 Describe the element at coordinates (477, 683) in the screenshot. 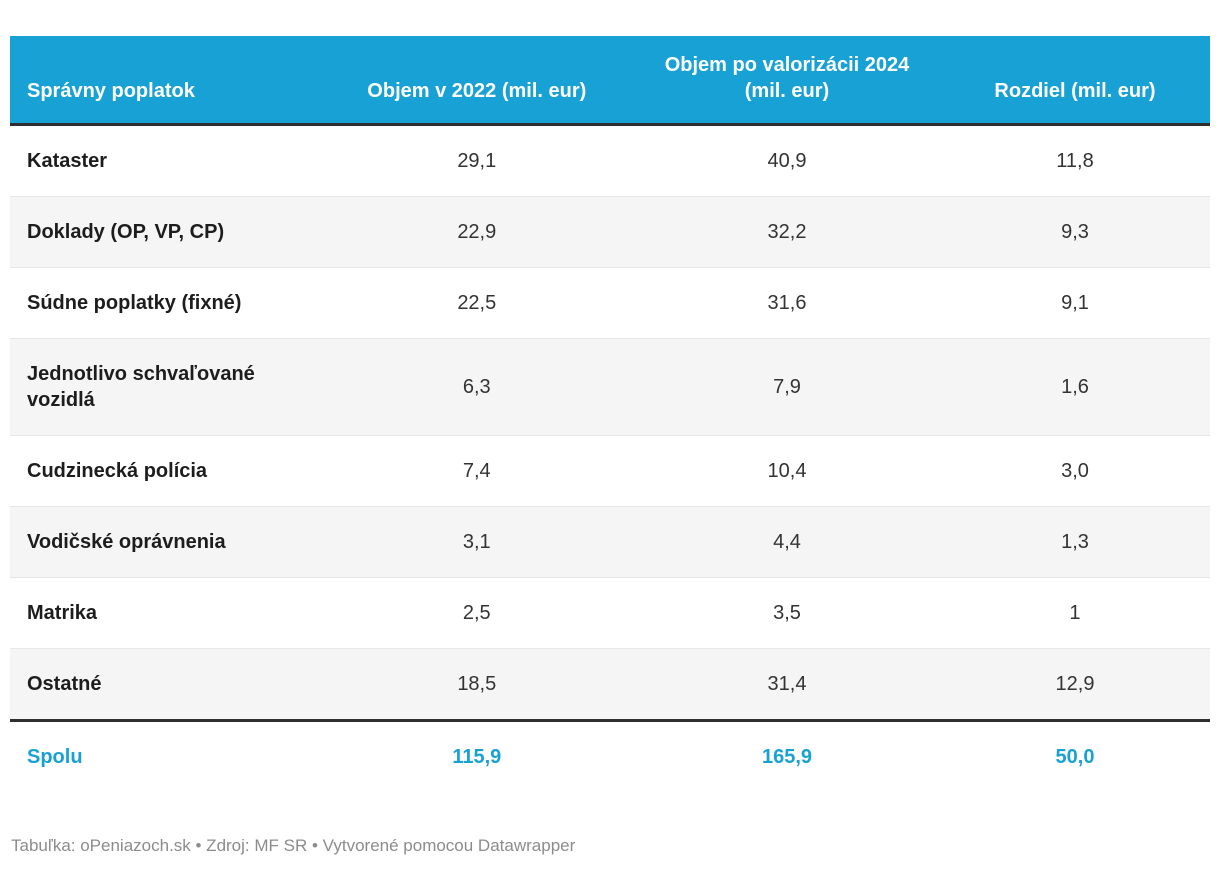

I see `cell-v2022: 18,5` at that location.